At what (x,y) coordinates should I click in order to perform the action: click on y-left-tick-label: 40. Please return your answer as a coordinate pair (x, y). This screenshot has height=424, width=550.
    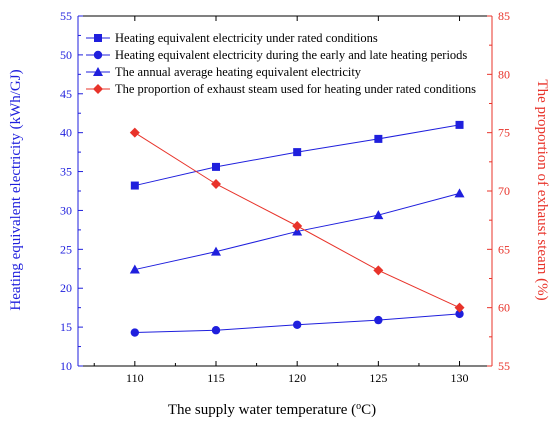
    Looking at the image, I should click on (66, 133).